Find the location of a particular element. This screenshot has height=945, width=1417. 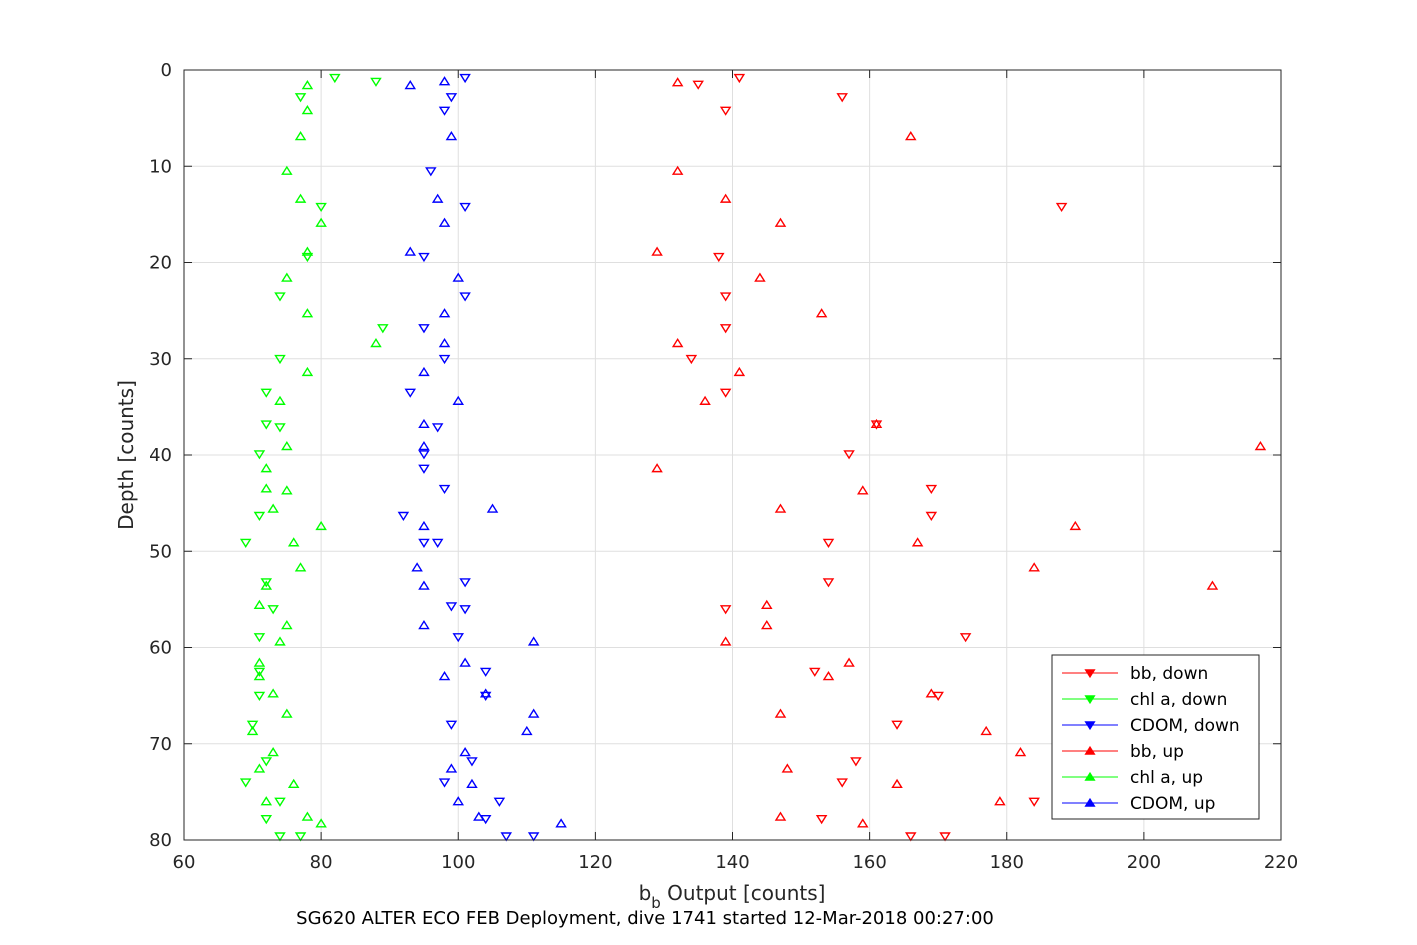

x-tick-label: 160 is located at coordinates (869, 862).